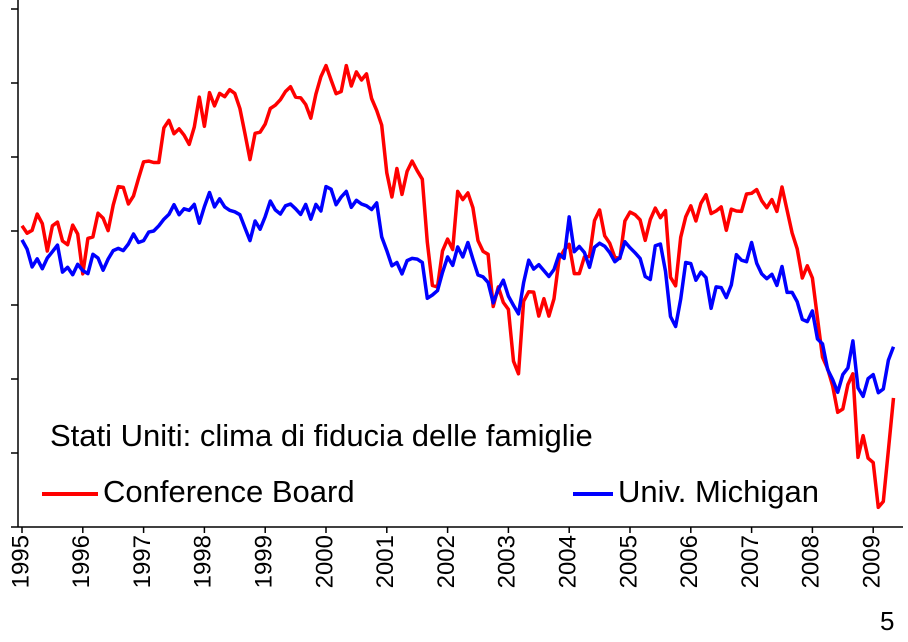 The width and height of the screenshot is (908, 642). What do you see at coordinates (229, 491) in the screenshot?
I see `legend-label: Conference Board` at bounding box center [229, 491].